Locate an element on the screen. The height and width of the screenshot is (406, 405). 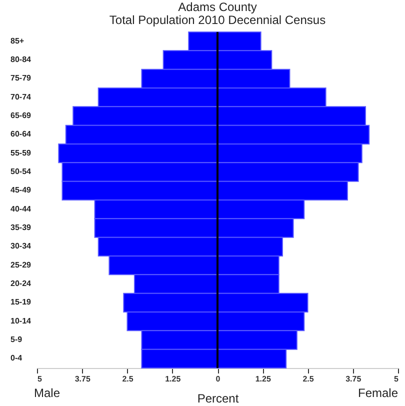
y-tick-label: 70-74 is located at coordinates (21, 97).